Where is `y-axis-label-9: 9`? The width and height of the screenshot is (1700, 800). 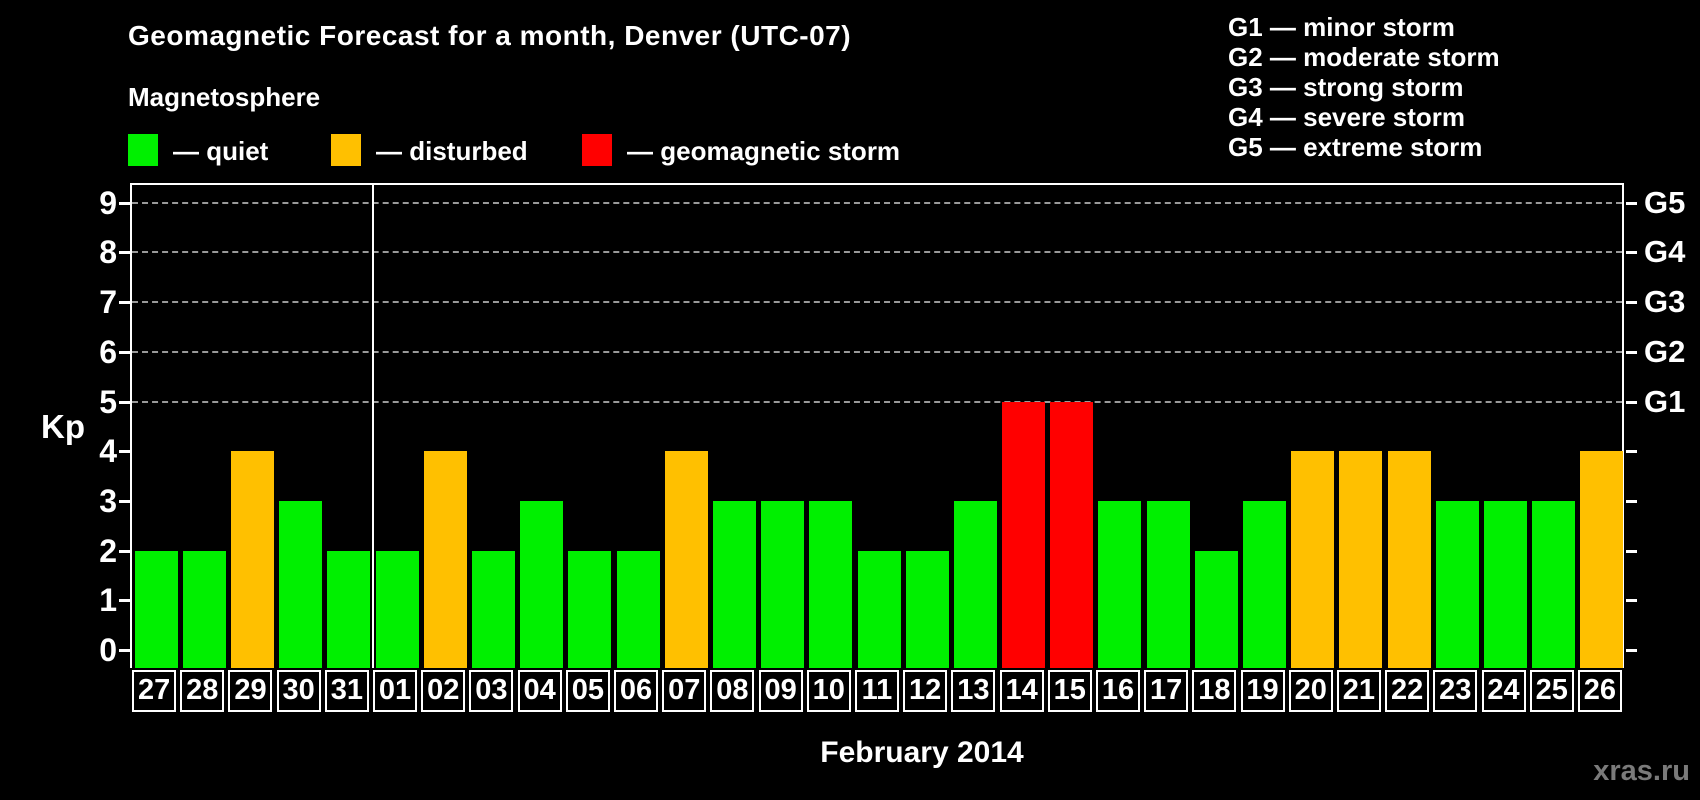 y-axis-label-9: 9 is located at coordinates (108, 202).